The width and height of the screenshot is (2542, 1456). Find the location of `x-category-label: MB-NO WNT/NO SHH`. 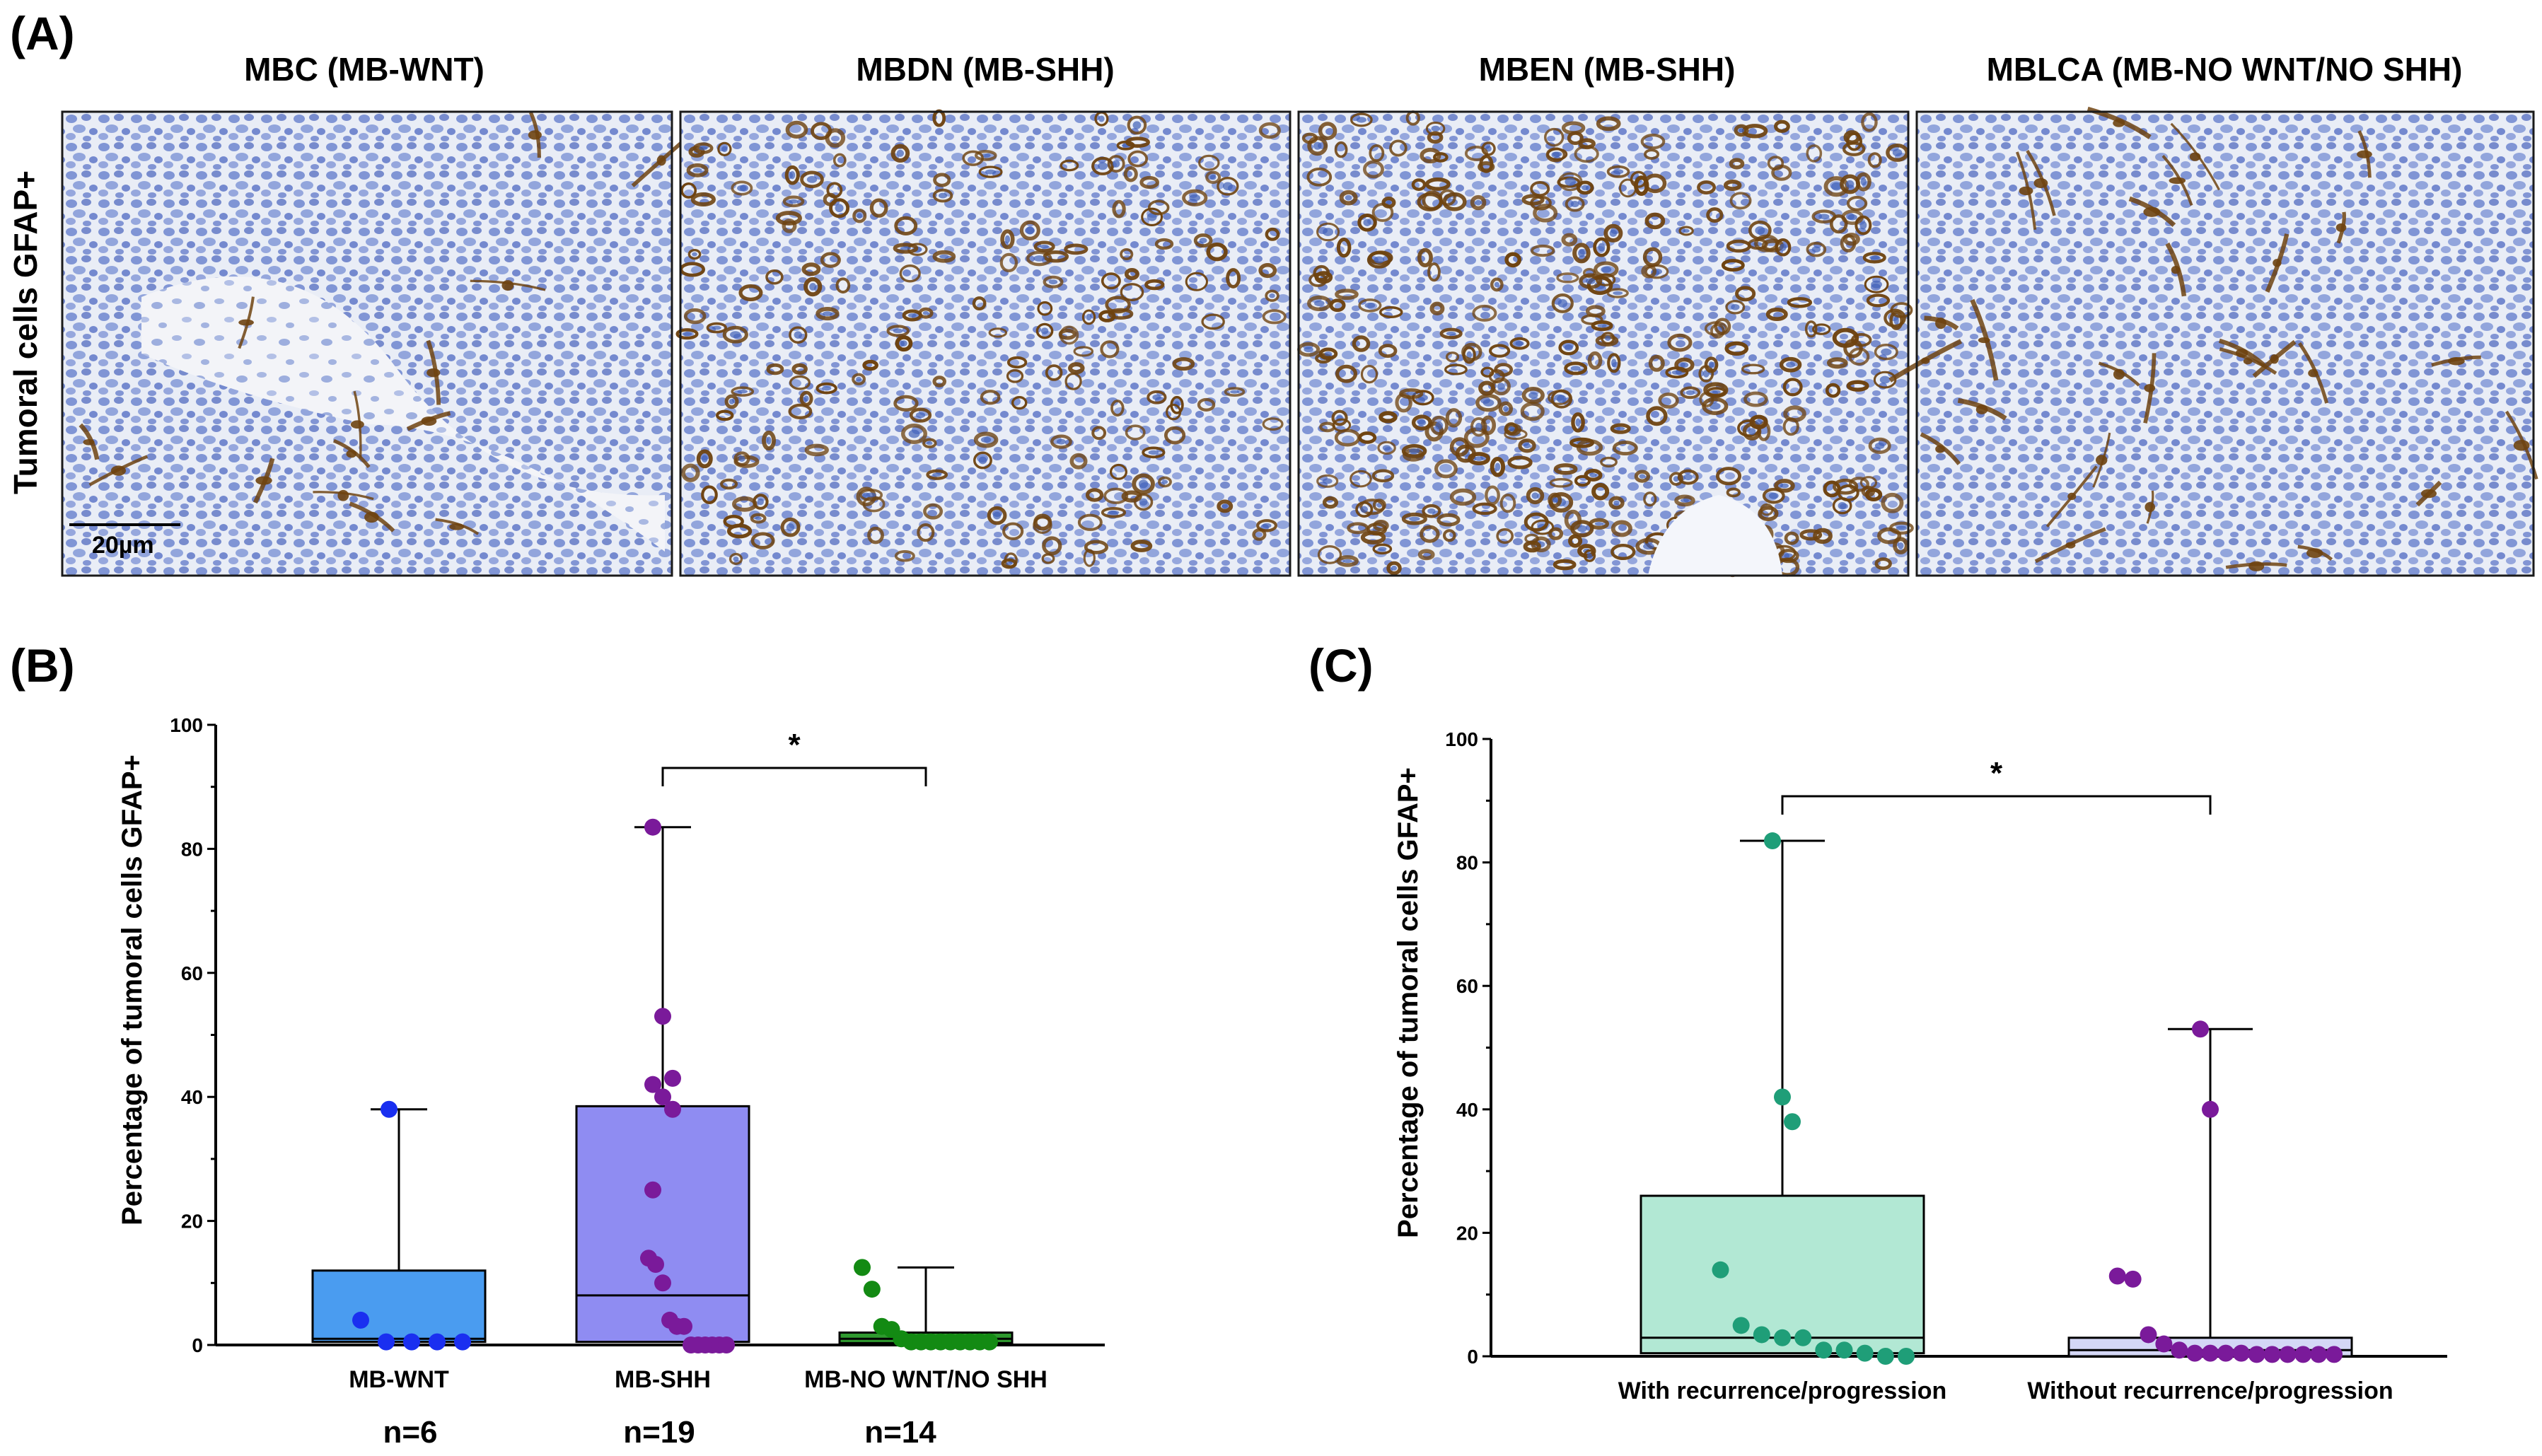

x-category-label: MB-NO WNT/NO SHH is located at coordinates (925, 1380).